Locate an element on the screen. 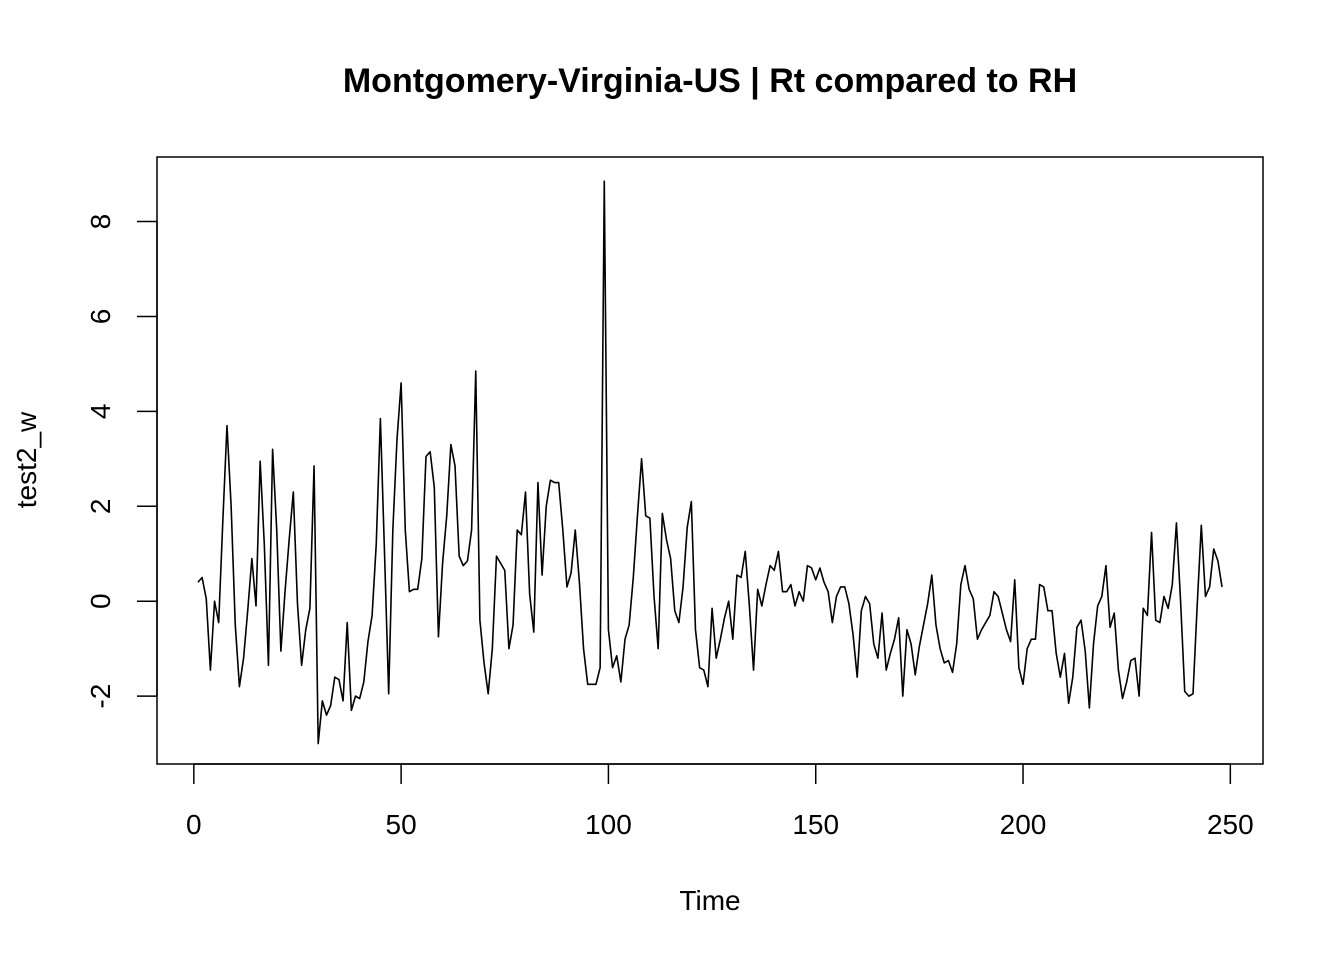  x-tick-label: 200 is located at coordinates (1023, 824).